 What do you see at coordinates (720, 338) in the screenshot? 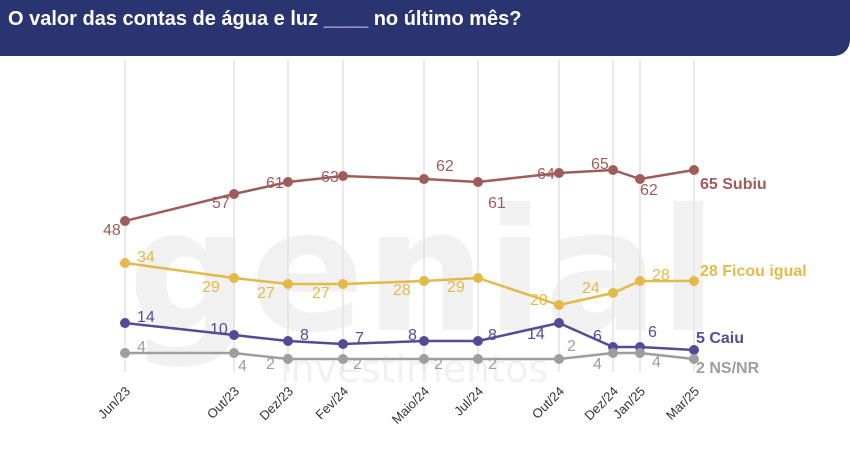
I see `series-end-label: 5 Caiu` at bounding box center [720, 338].